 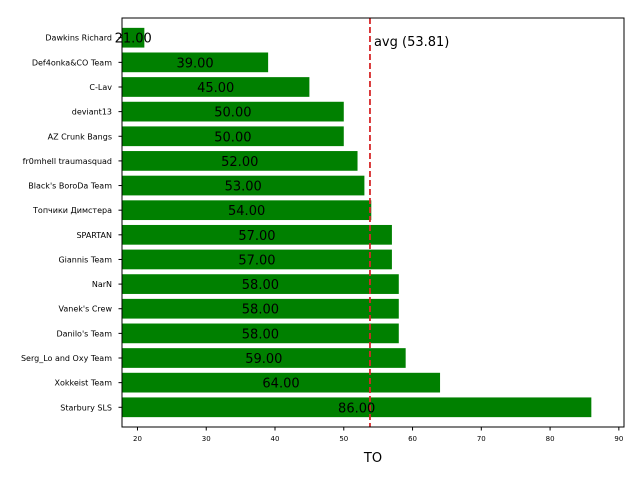 What do you see at coordinates (409, 222) in the screenshot?
I see `reference-line-group: avg (53.81)` at bounding box center [409, 222].